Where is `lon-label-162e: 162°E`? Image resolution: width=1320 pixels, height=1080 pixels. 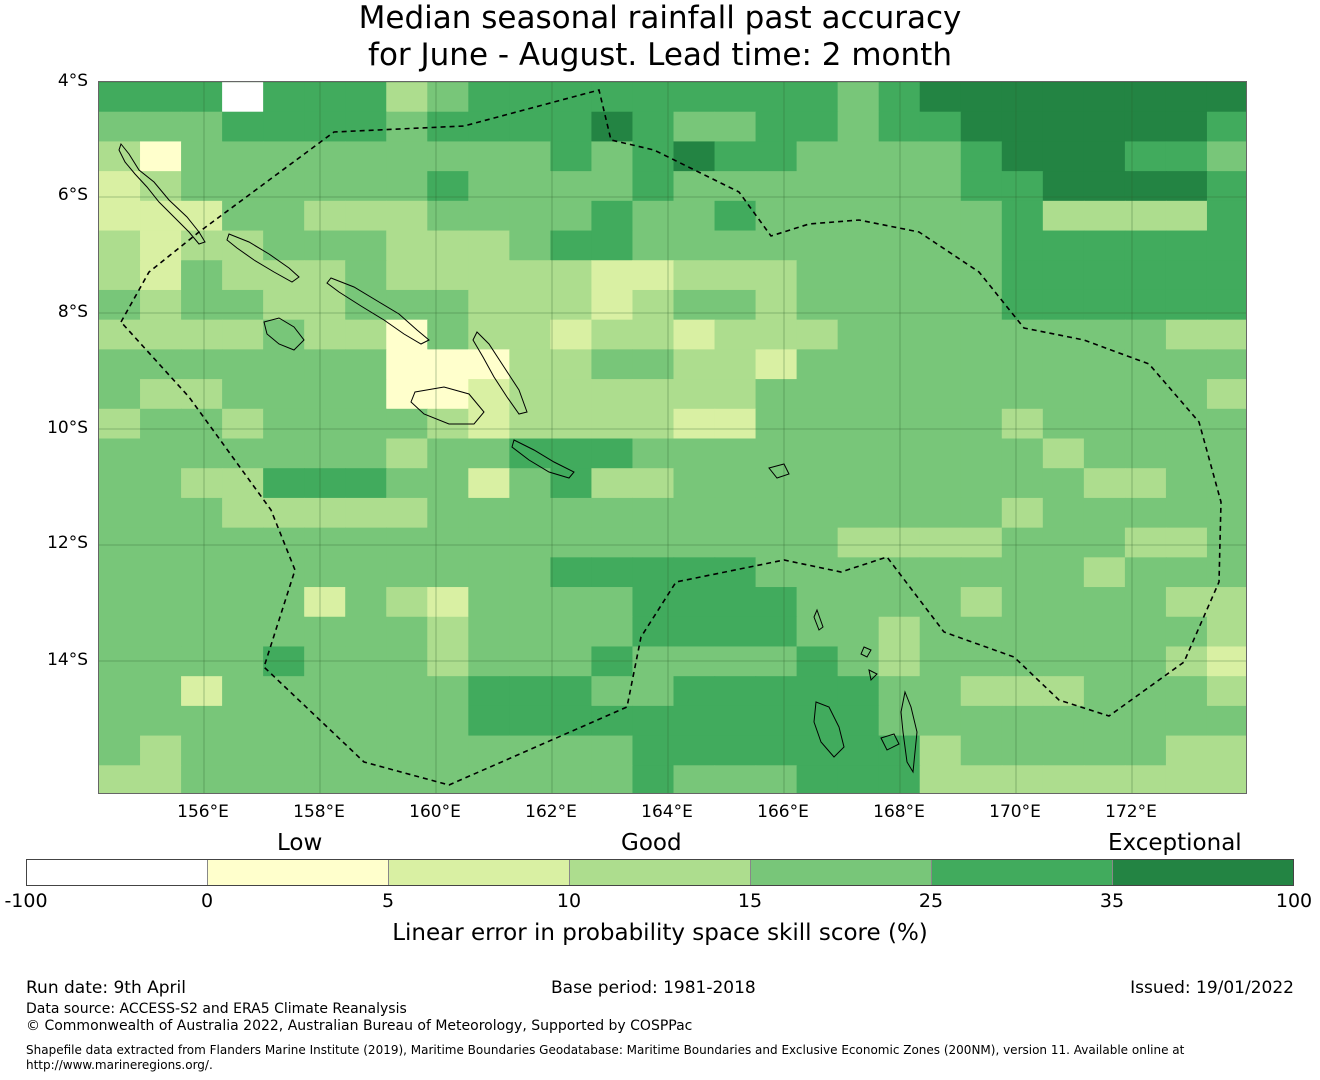 lon-label-162e: 162°E is located at coordinates (551, 812).